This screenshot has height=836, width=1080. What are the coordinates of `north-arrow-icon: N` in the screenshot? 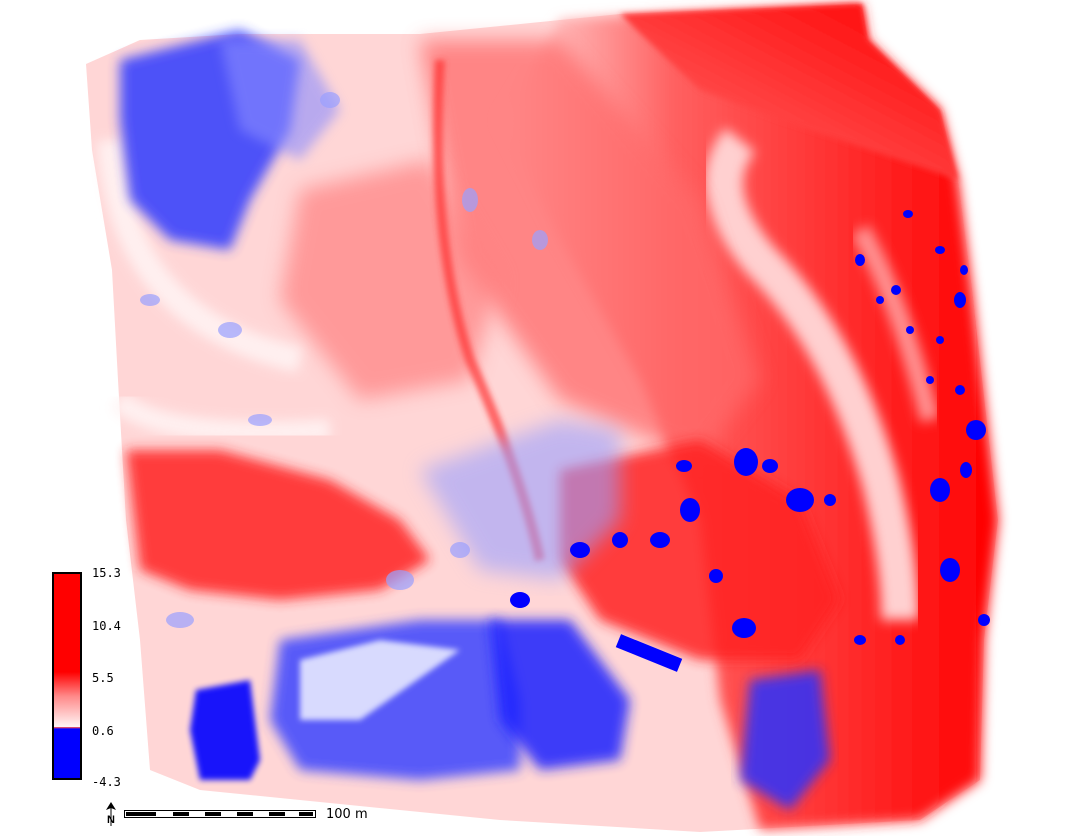 It's located at (111, 814).